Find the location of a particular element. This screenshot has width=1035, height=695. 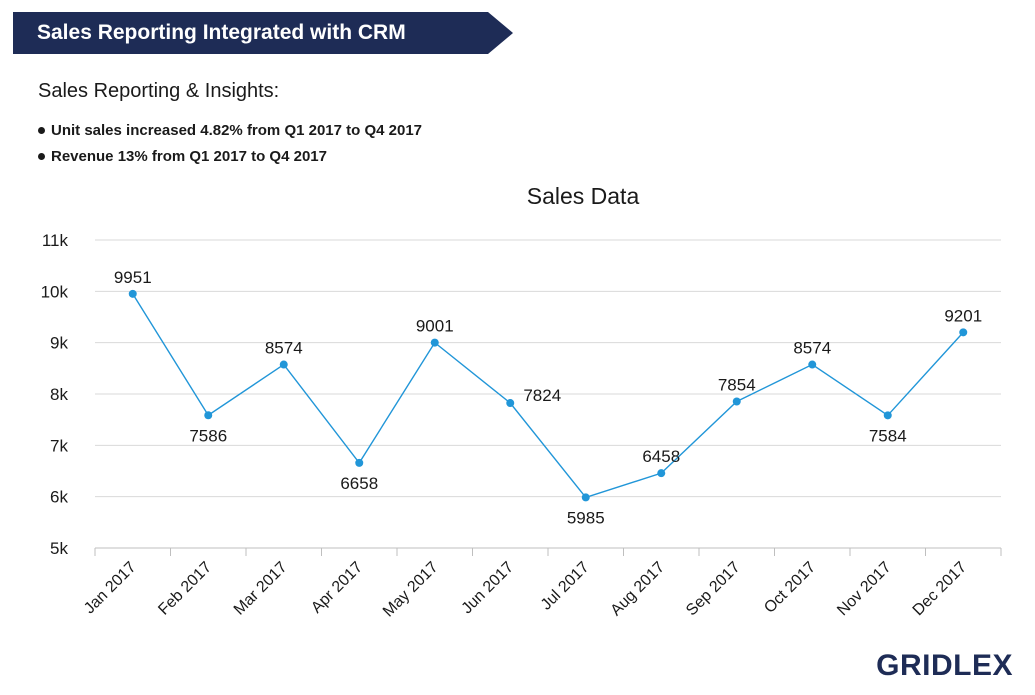

x-tick-label: May 2017 is located at coordinates (411, 590).